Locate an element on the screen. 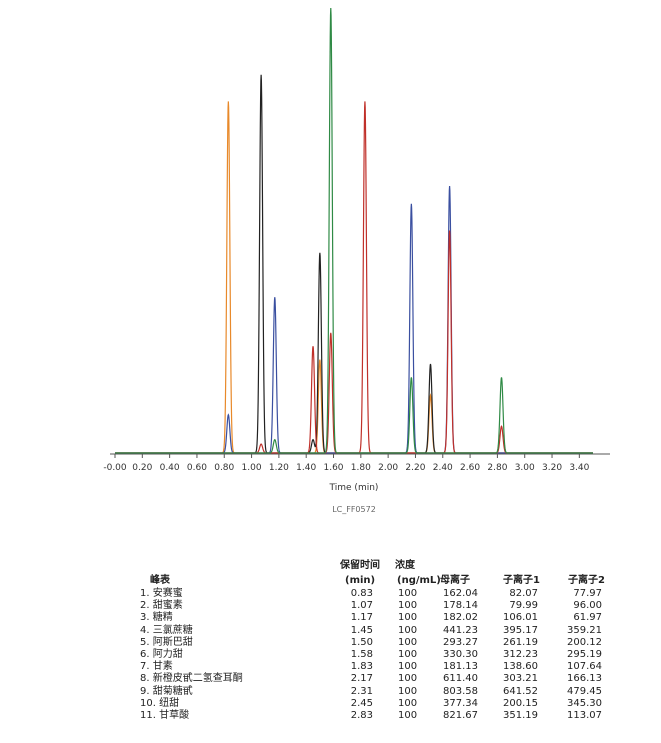 The image size is (661, 743). header-concentration-unit: (ng/mL) is located at coordinates (419, 580).